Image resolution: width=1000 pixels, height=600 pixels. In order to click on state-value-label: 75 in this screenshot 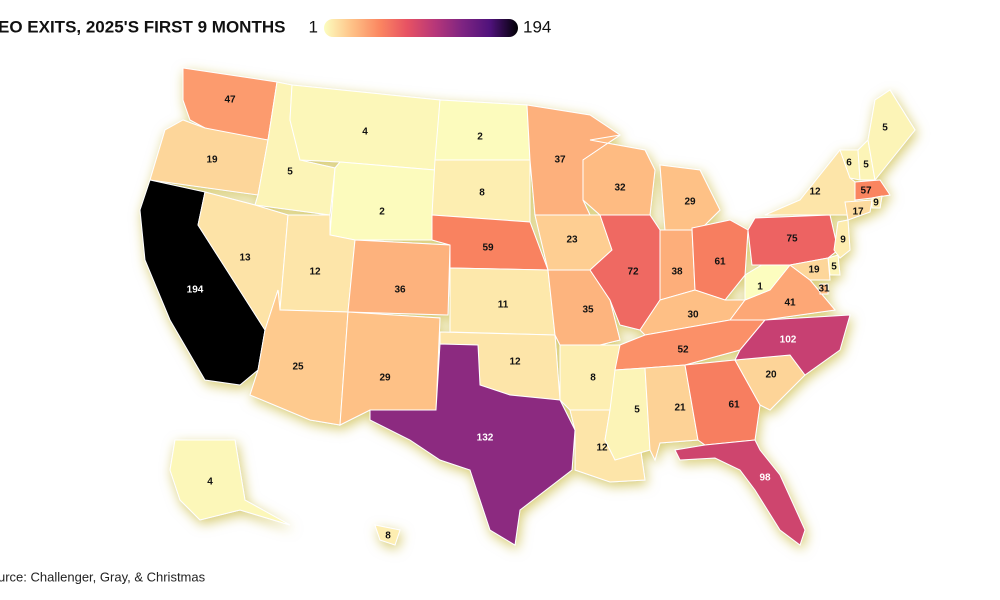, I will do `click(792, 239)`.